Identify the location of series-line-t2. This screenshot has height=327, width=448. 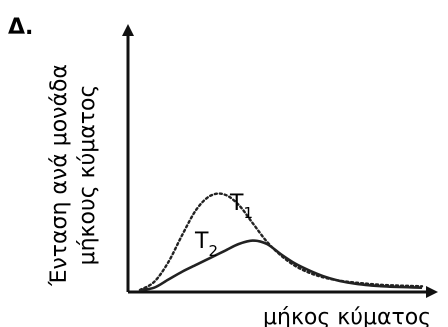
(281, 265).